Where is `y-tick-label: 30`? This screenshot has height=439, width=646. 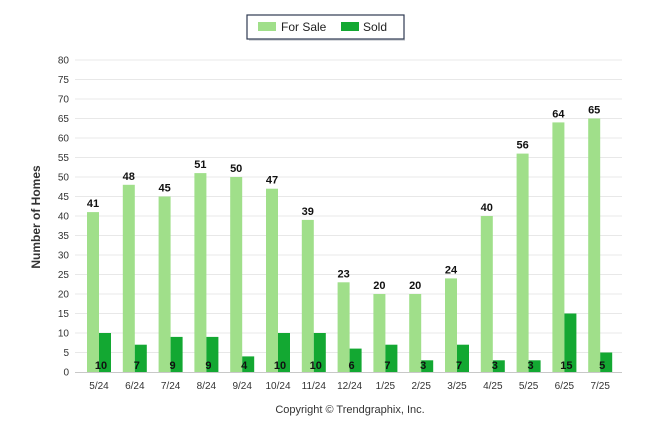
y-tick-label: 30 is located at coordinates (64, 256).